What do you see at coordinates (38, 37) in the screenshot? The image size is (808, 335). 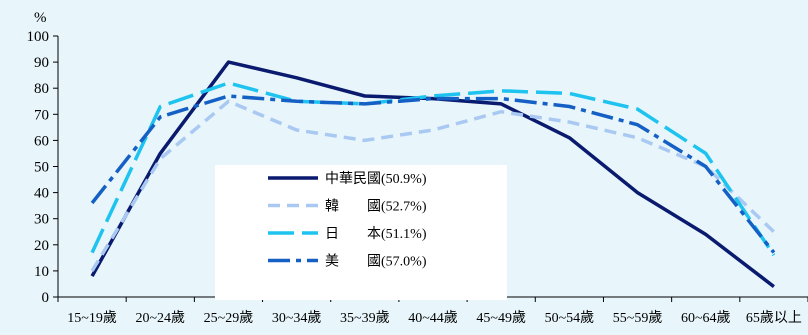 I see `y-tick-label: 100` at bounding box center [38, 37].